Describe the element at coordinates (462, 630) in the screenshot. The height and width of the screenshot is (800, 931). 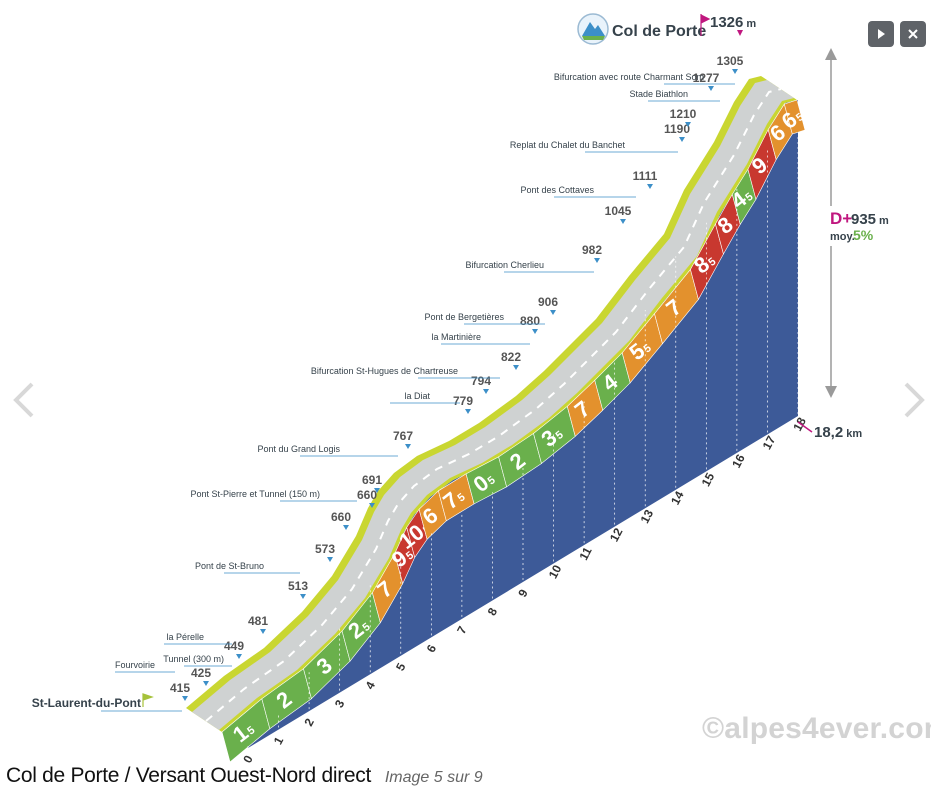
I see `km-tick-label: 7` at that location.